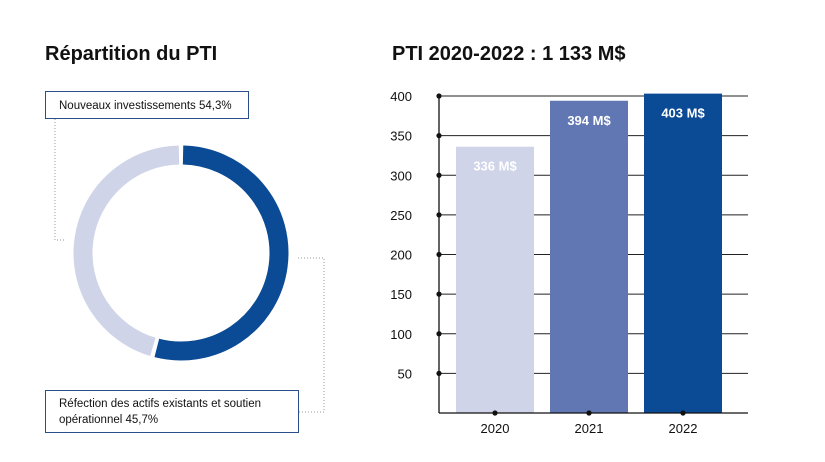  Describe the element at coordinates (509, 54) in the screenshot. I see `bar-chart-title: PTI 2020-2022 : 1 133 M$` at that location.